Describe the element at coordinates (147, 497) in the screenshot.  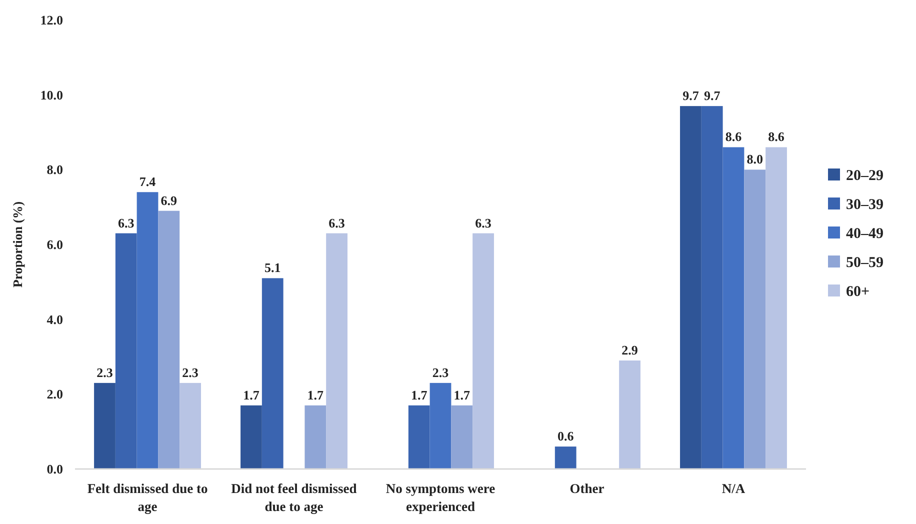
I see `x-tick-label: Felt dismissed due to age` at that location.